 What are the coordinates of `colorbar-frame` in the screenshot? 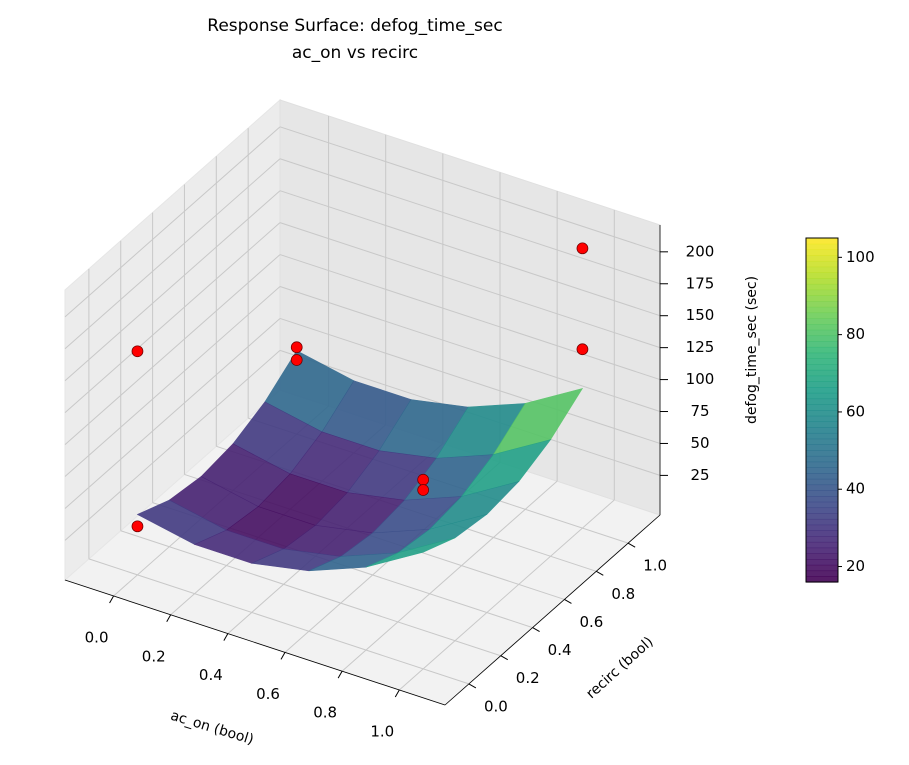 It's located at (822, 410).